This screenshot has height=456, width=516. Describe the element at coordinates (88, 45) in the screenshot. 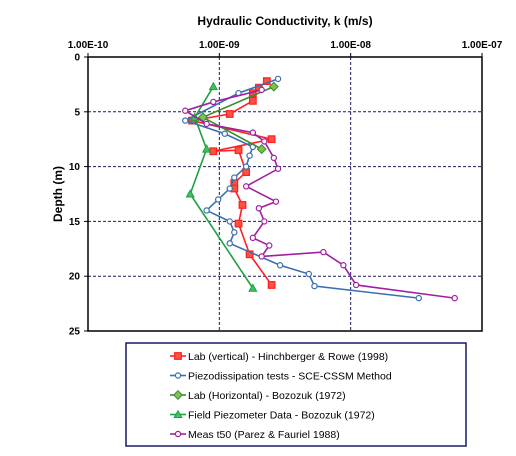

I see `x-tick-label: 1.00E-10` at that location.